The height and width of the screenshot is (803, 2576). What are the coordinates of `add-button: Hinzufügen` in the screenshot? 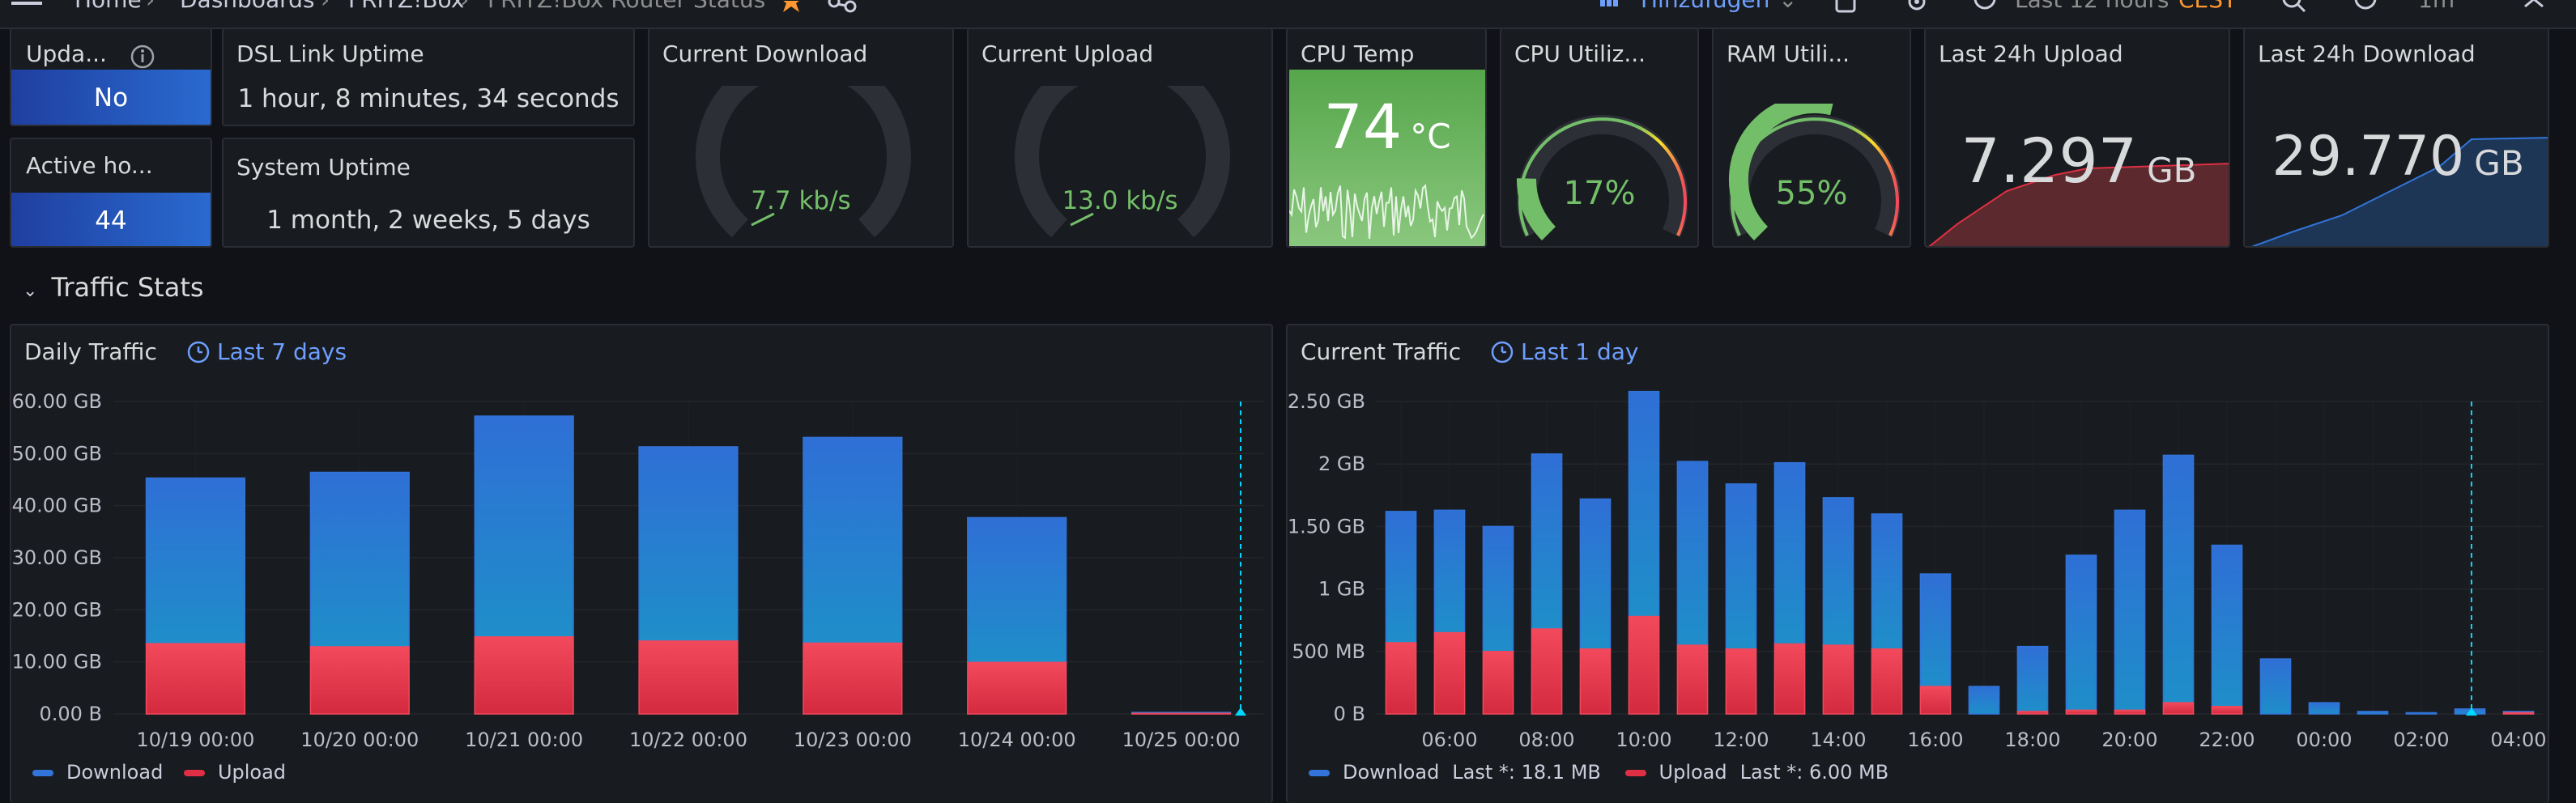 It's located at (1705, 5).